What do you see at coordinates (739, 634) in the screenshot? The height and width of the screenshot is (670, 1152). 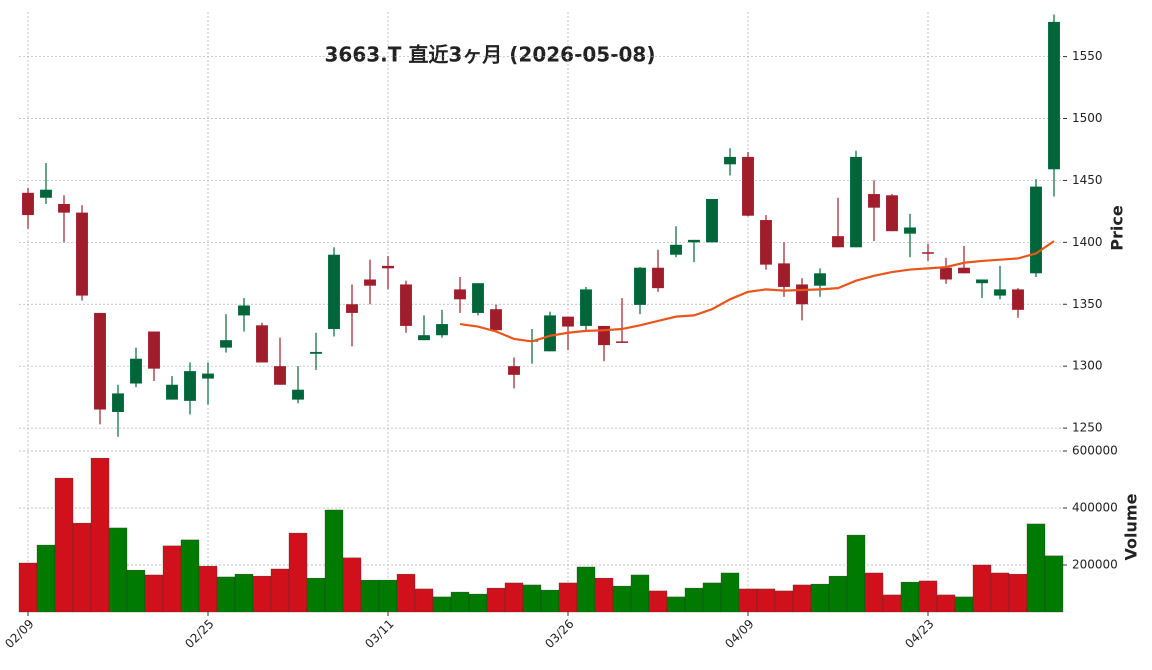 I see `x-tick-label: 04/09` at bounding box center [739, 634].